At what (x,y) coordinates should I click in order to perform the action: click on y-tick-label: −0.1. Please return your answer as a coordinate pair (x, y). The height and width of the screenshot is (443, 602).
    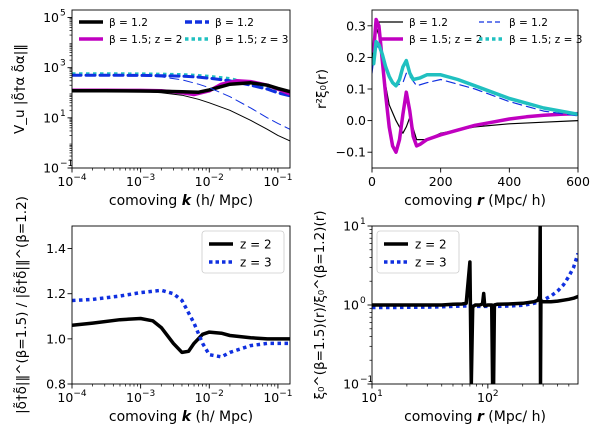
    Looking at the image, I should click on (351, 152).